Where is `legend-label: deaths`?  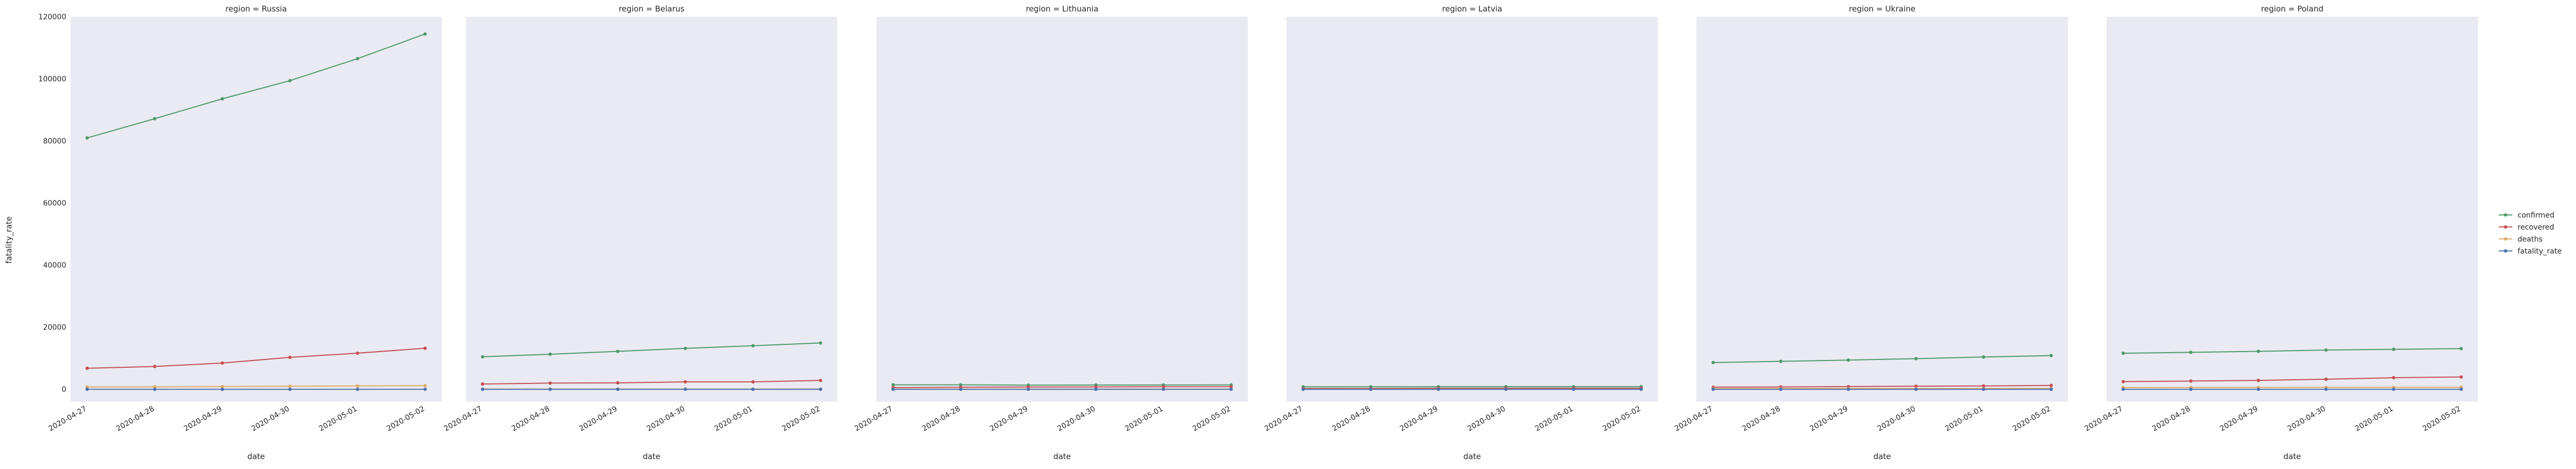 legend-label: deaths is located at coordinates (2530, 239).